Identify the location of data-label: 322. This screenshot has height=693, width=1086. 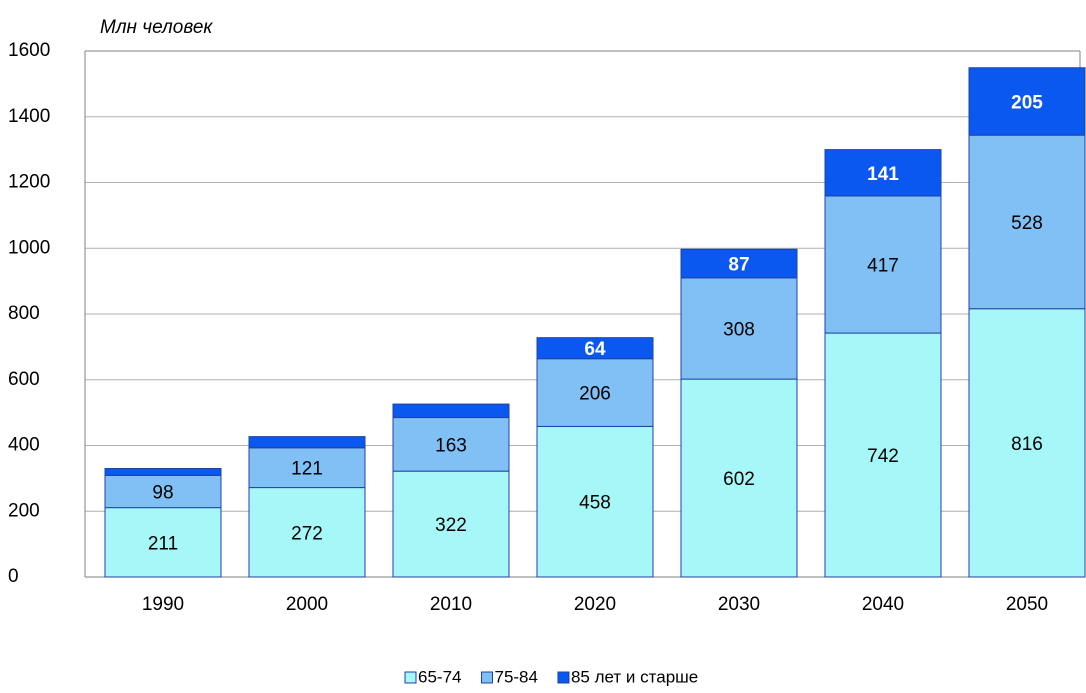
(451, 525).